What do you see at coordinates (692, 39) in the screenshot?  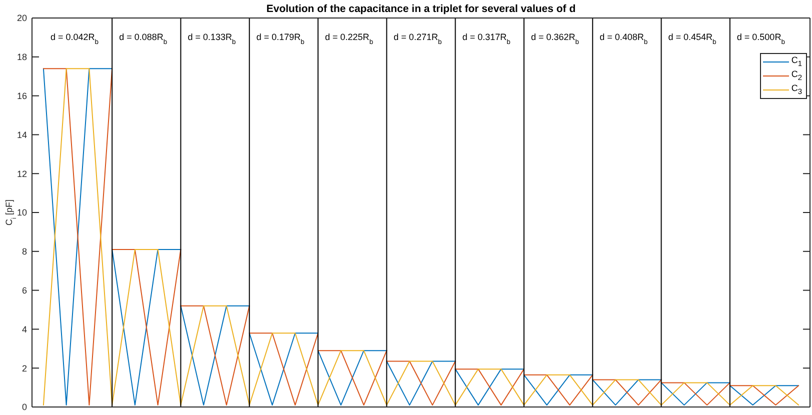 I see `annotation: d = 0.454R$_{b}$` at bounding box center [692, 39].